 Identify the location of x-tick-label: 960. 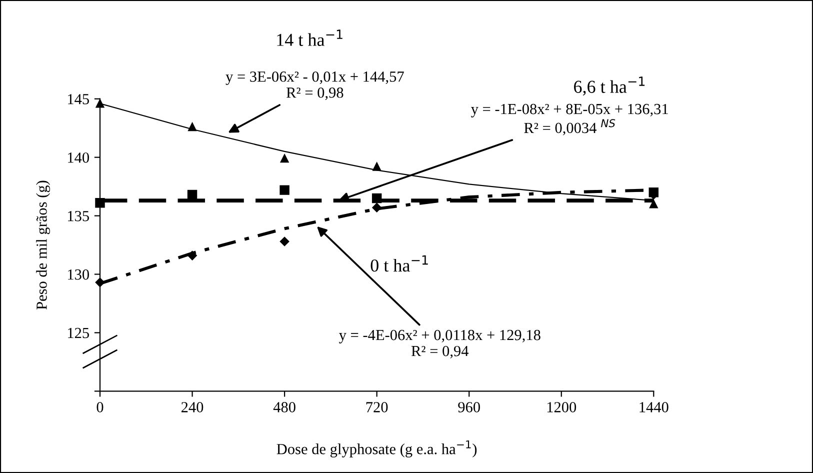
(469, 407).